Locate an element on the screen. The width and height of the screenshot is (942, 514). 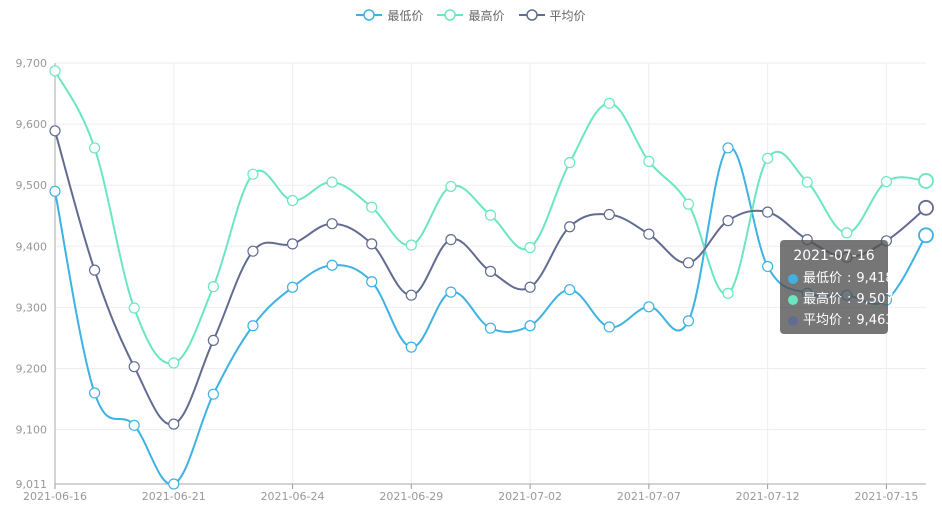
legend-item-avg: 平均价 is located at coordinates (552, 15).